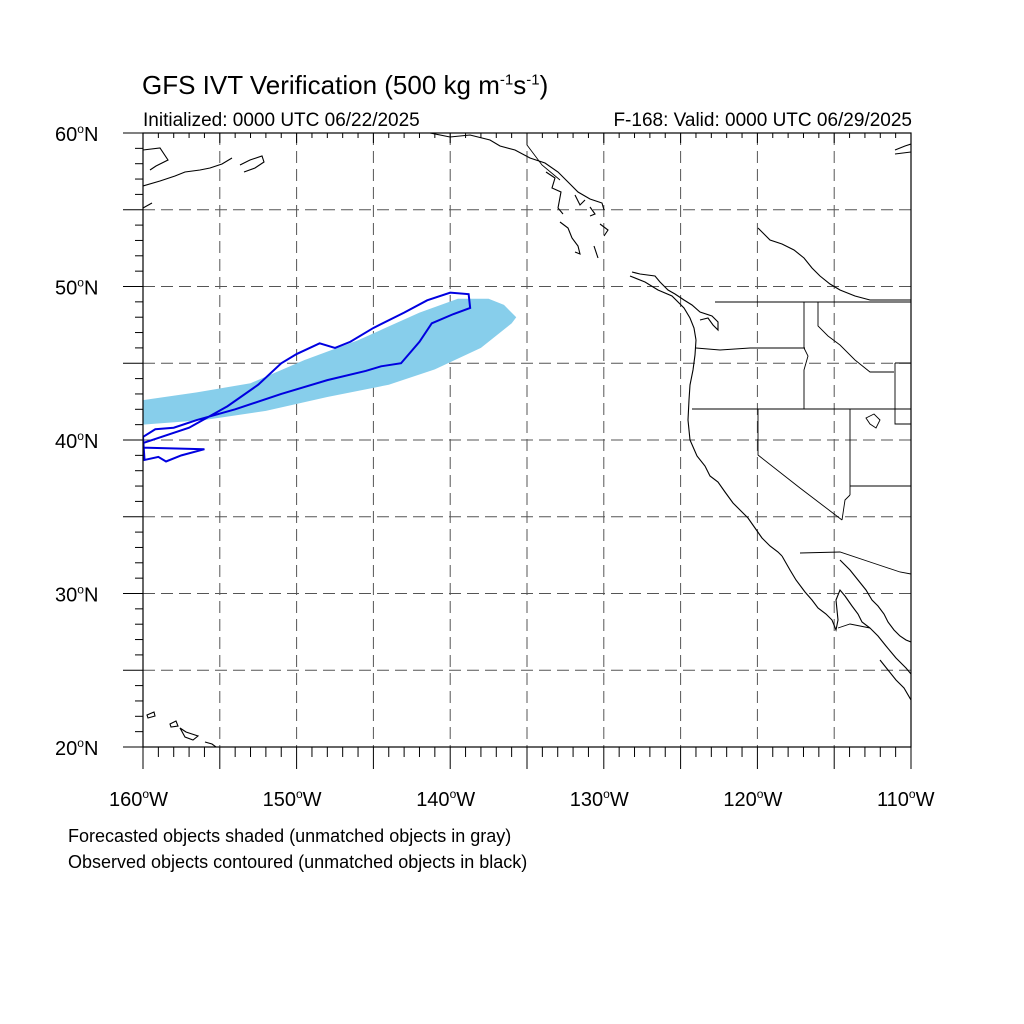 Image resolution: width=1024 pixels, height=1024 pixels. What do you see at coordinates (895, 680) in the screenshot?
I see `coastline-mexico-mainland` at bounding box center [895, 680].